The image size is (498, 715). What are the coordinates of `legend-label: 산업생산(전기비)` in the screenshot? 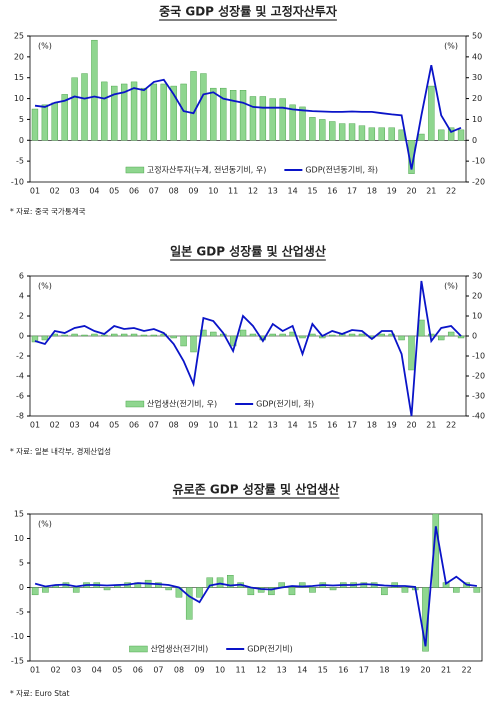 It's located at (179, 649).